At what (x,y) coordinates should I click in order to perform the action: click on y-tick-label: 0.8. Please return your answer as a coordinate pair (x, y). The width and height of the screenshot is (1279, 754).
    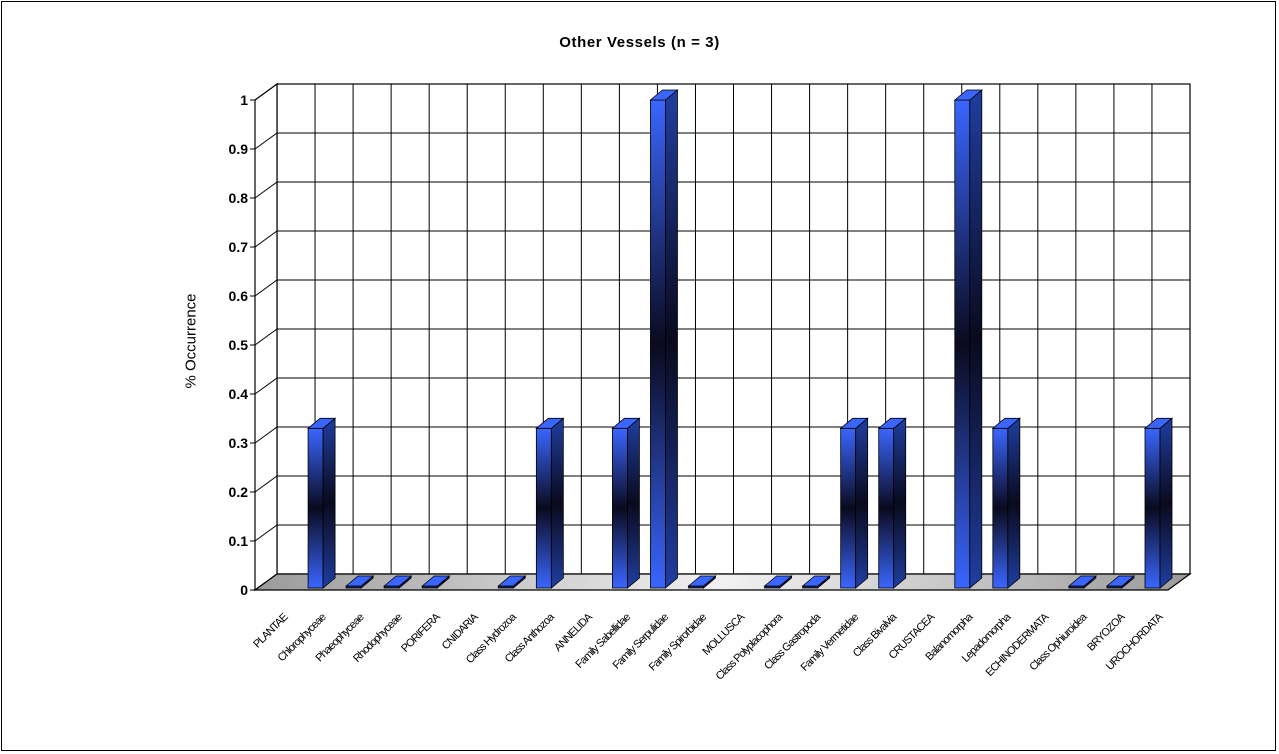
    Looking at the image, I should click on (239, 198).